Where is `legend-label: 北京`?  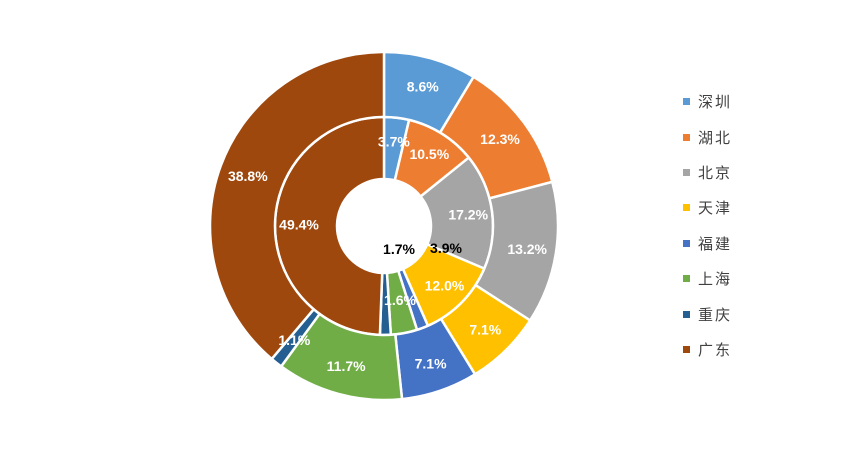
legend-label: 北京 is located at coordinates (715, 172).